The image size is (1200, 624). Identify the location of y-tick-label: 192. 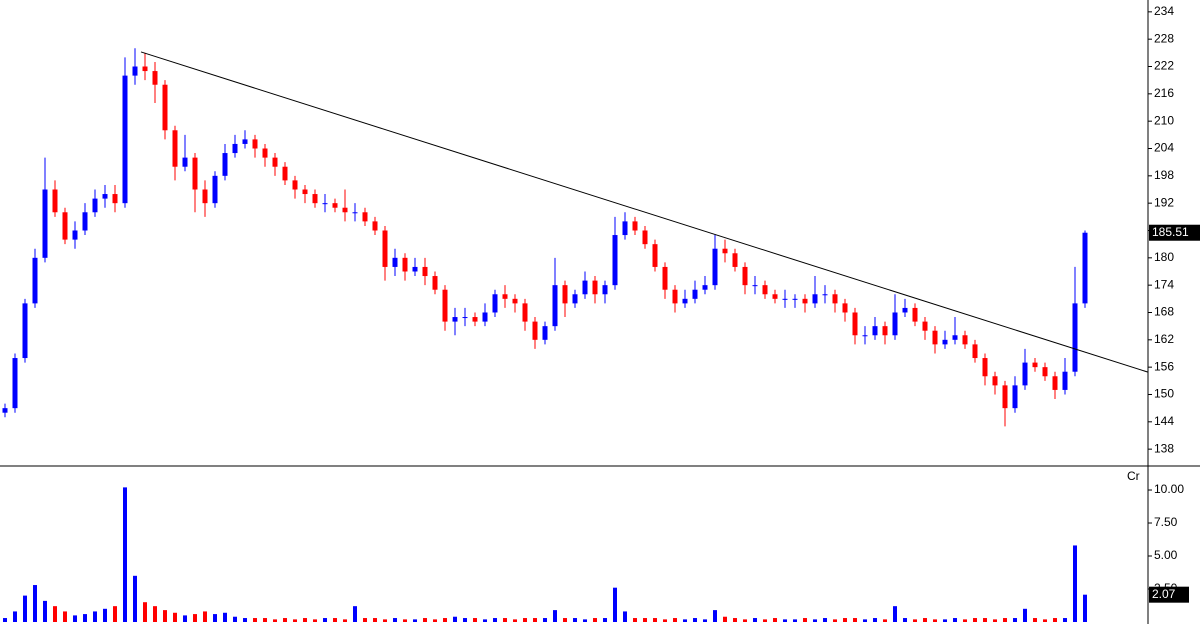
(1164, 202).